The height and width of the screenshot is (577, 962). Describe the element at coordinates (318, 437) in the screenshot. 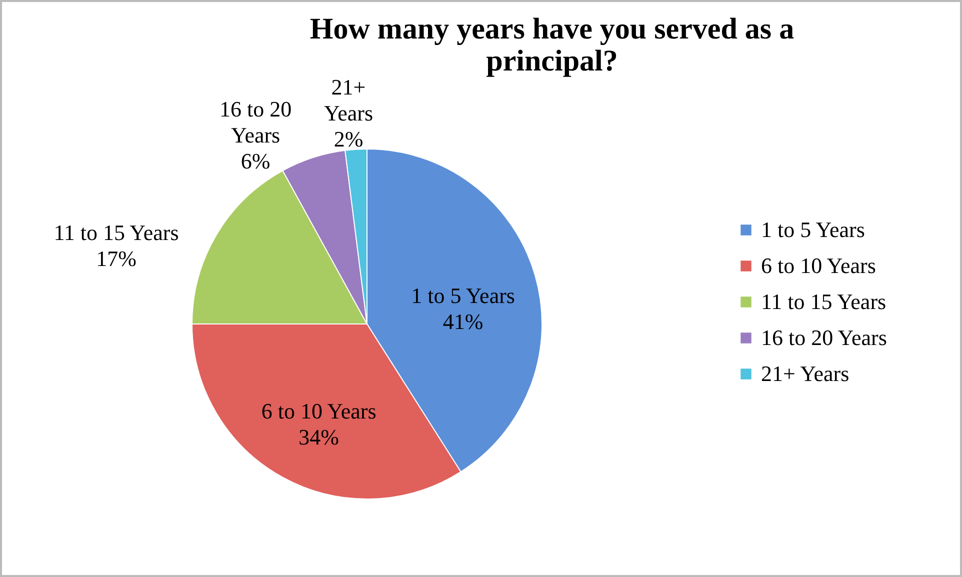

I see `data-label: 34%` at that location.